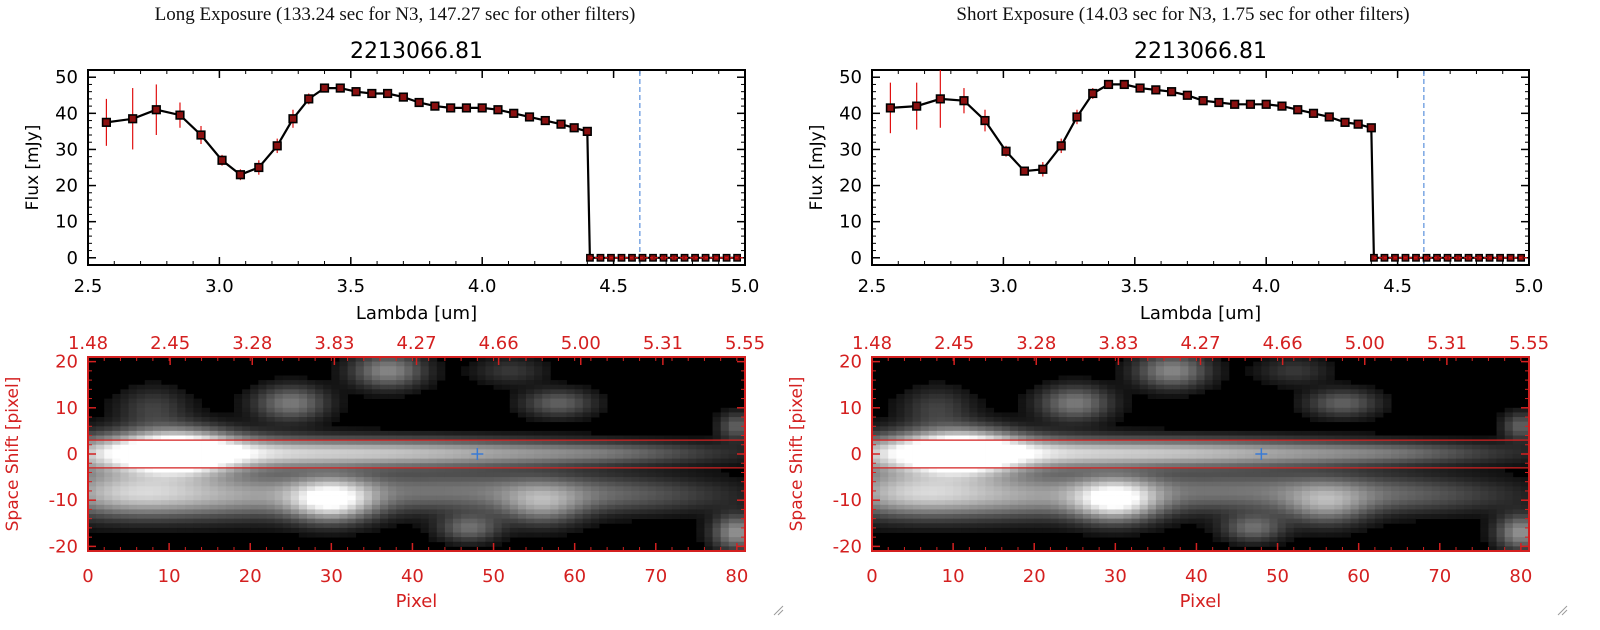 This screenshot has height=630, width=1600. Describe the element at coordinates (856, 258) in the screenshot. I see `y-tick-label: 0` at that location.